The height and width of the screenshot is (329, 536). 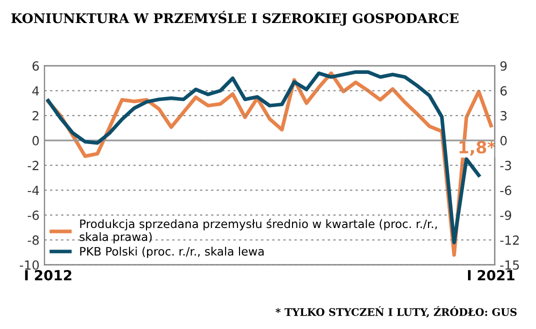 I want to click on y2-tick-label: -3, so click(x=506, y=165).